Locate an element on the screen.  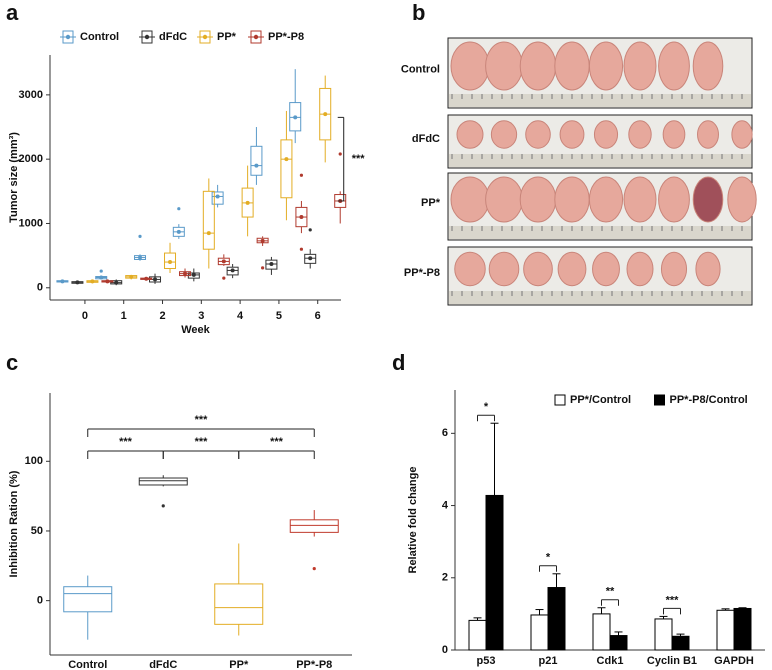
x-tick-label: 0 is located at coordinates (85, 316).